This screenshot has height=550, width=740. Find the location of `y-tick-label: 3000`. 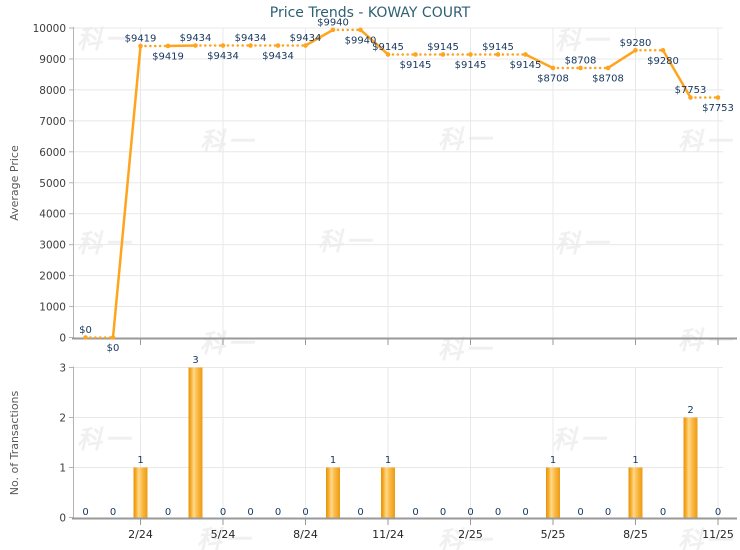

y-tick-label: 3000 is located at coordinates (52, 246).